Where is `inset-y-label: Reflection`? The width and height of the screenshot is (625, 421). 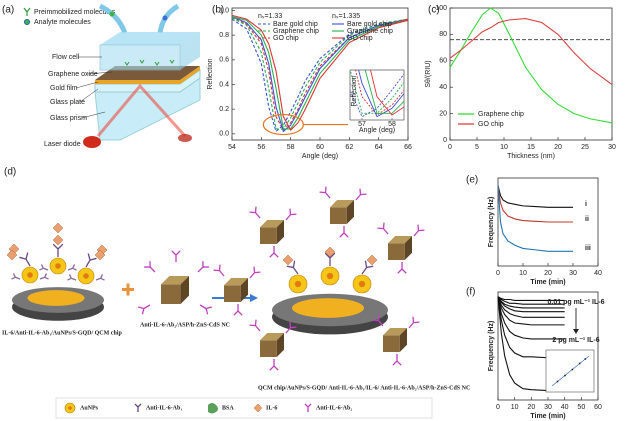 inset-y-label: Reflection is located at coordinates (354, 90).